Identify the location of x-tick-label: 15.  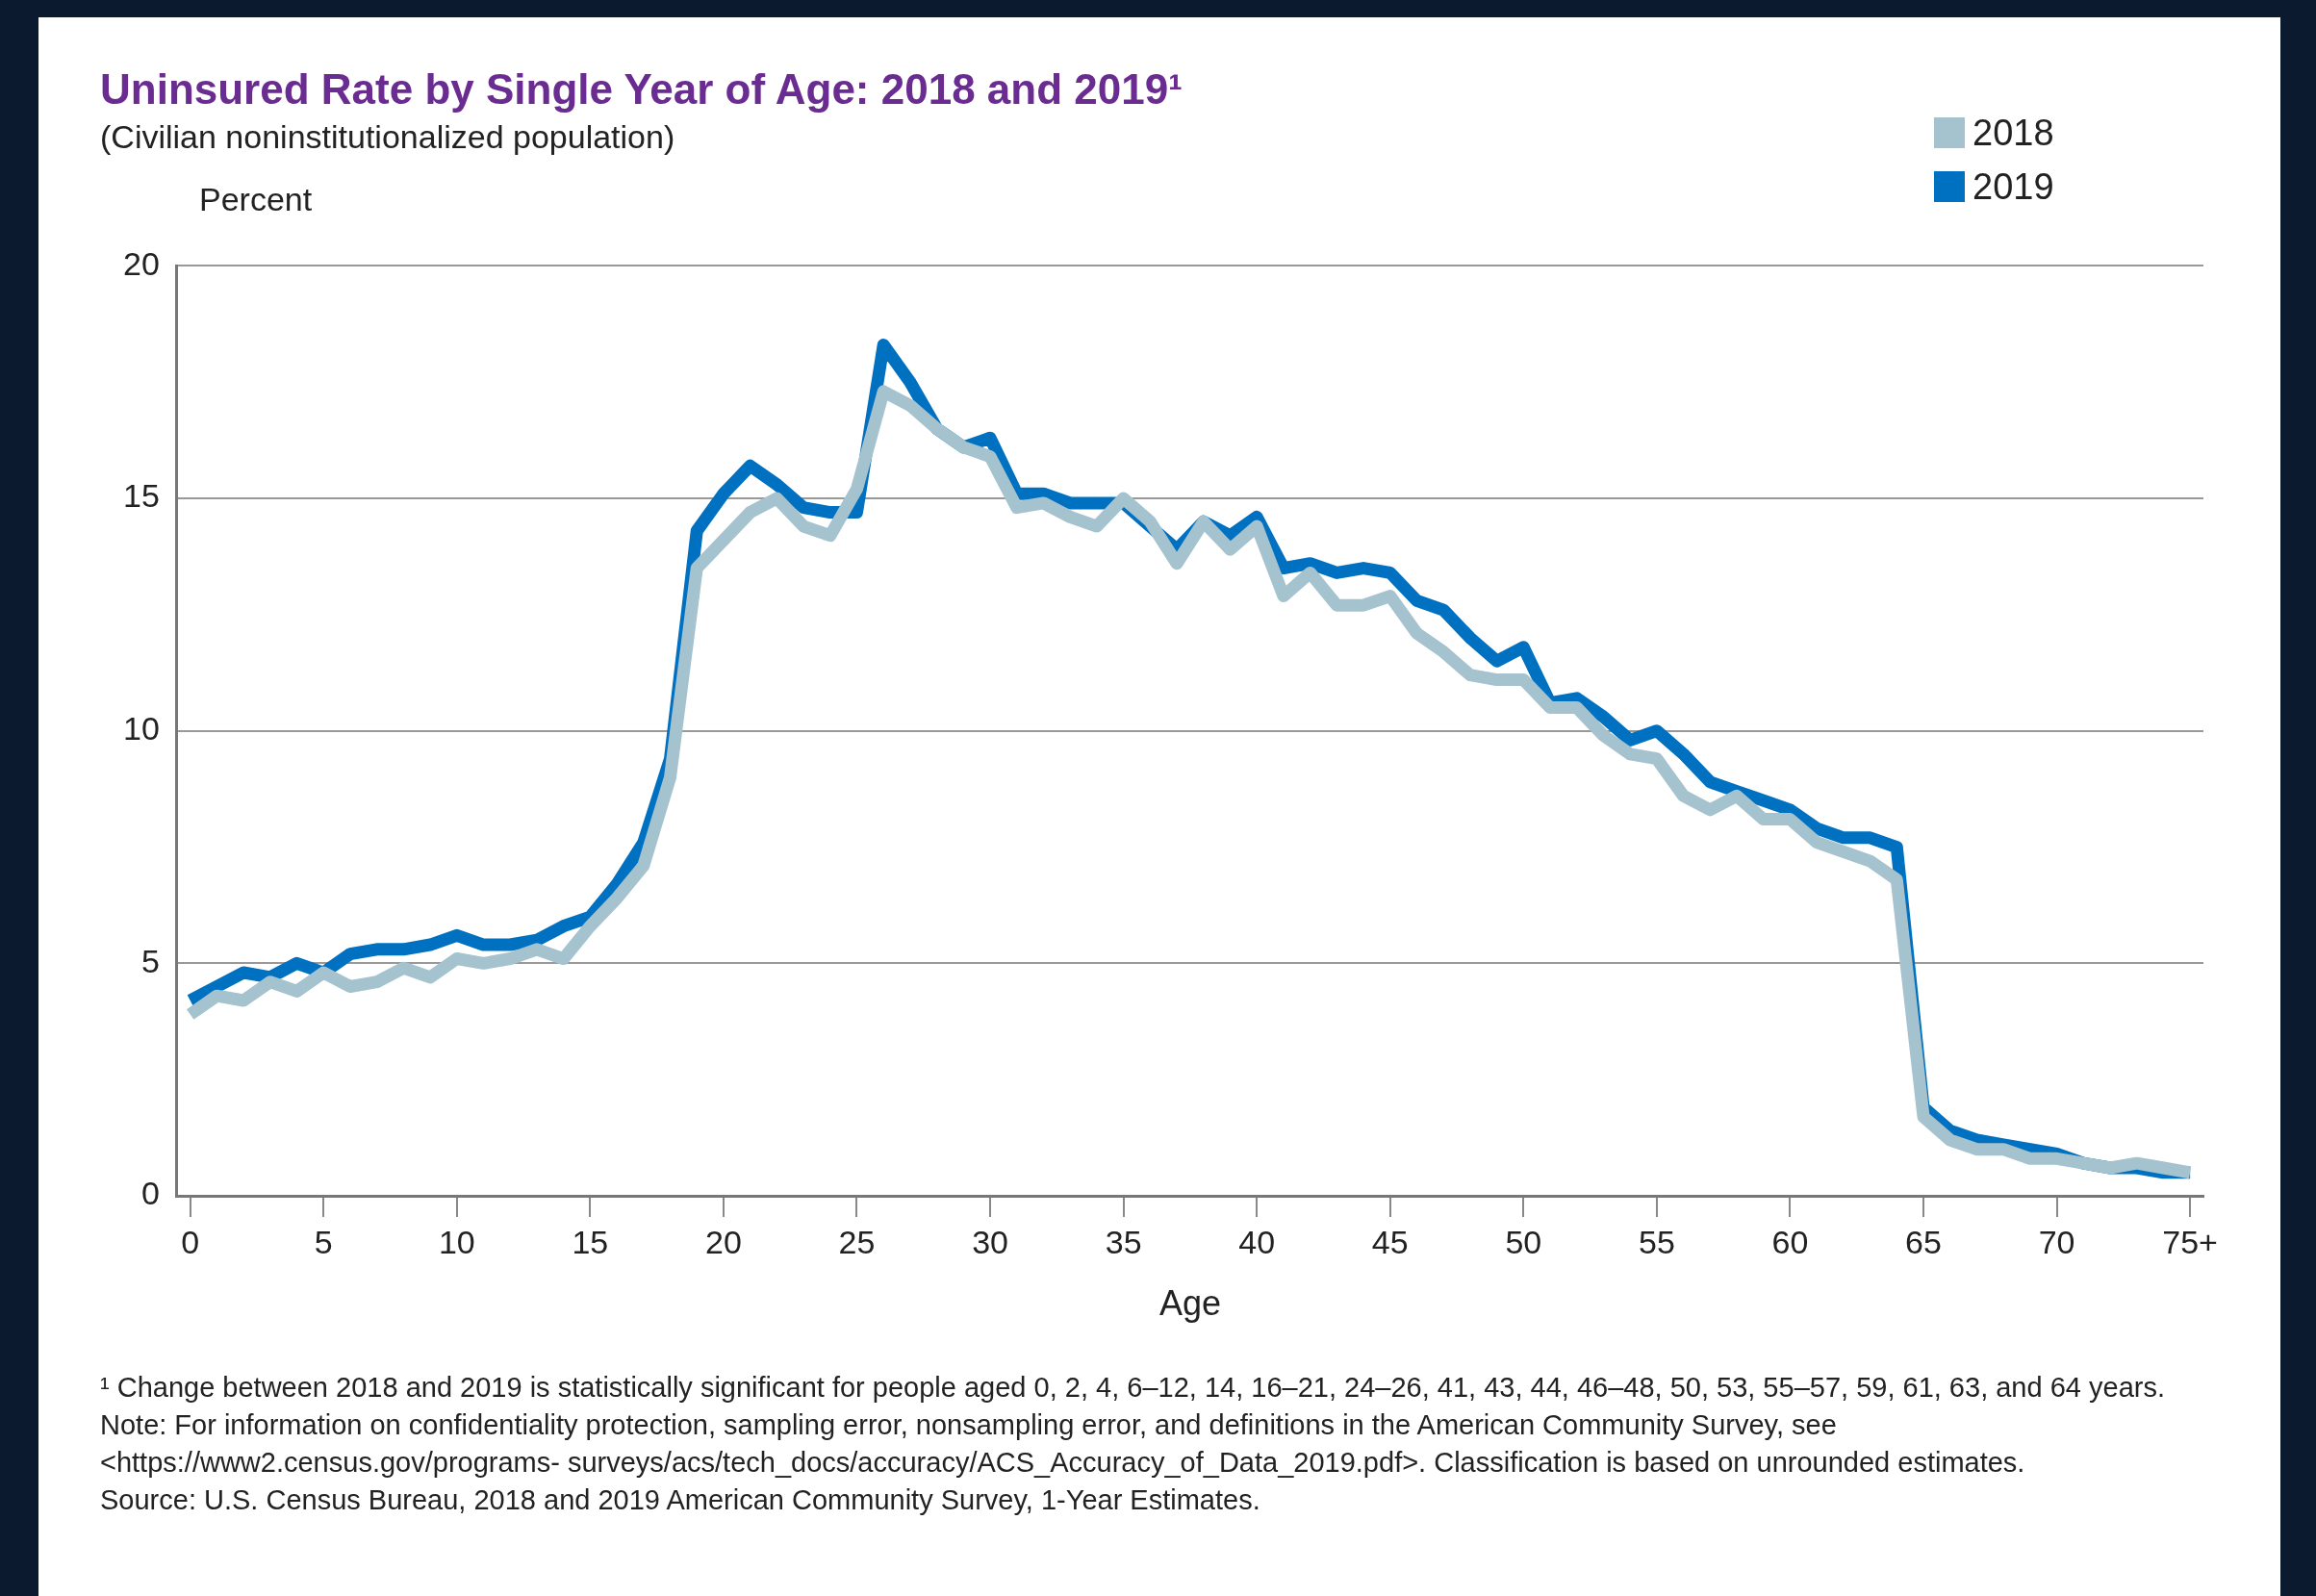
(590, 1241).